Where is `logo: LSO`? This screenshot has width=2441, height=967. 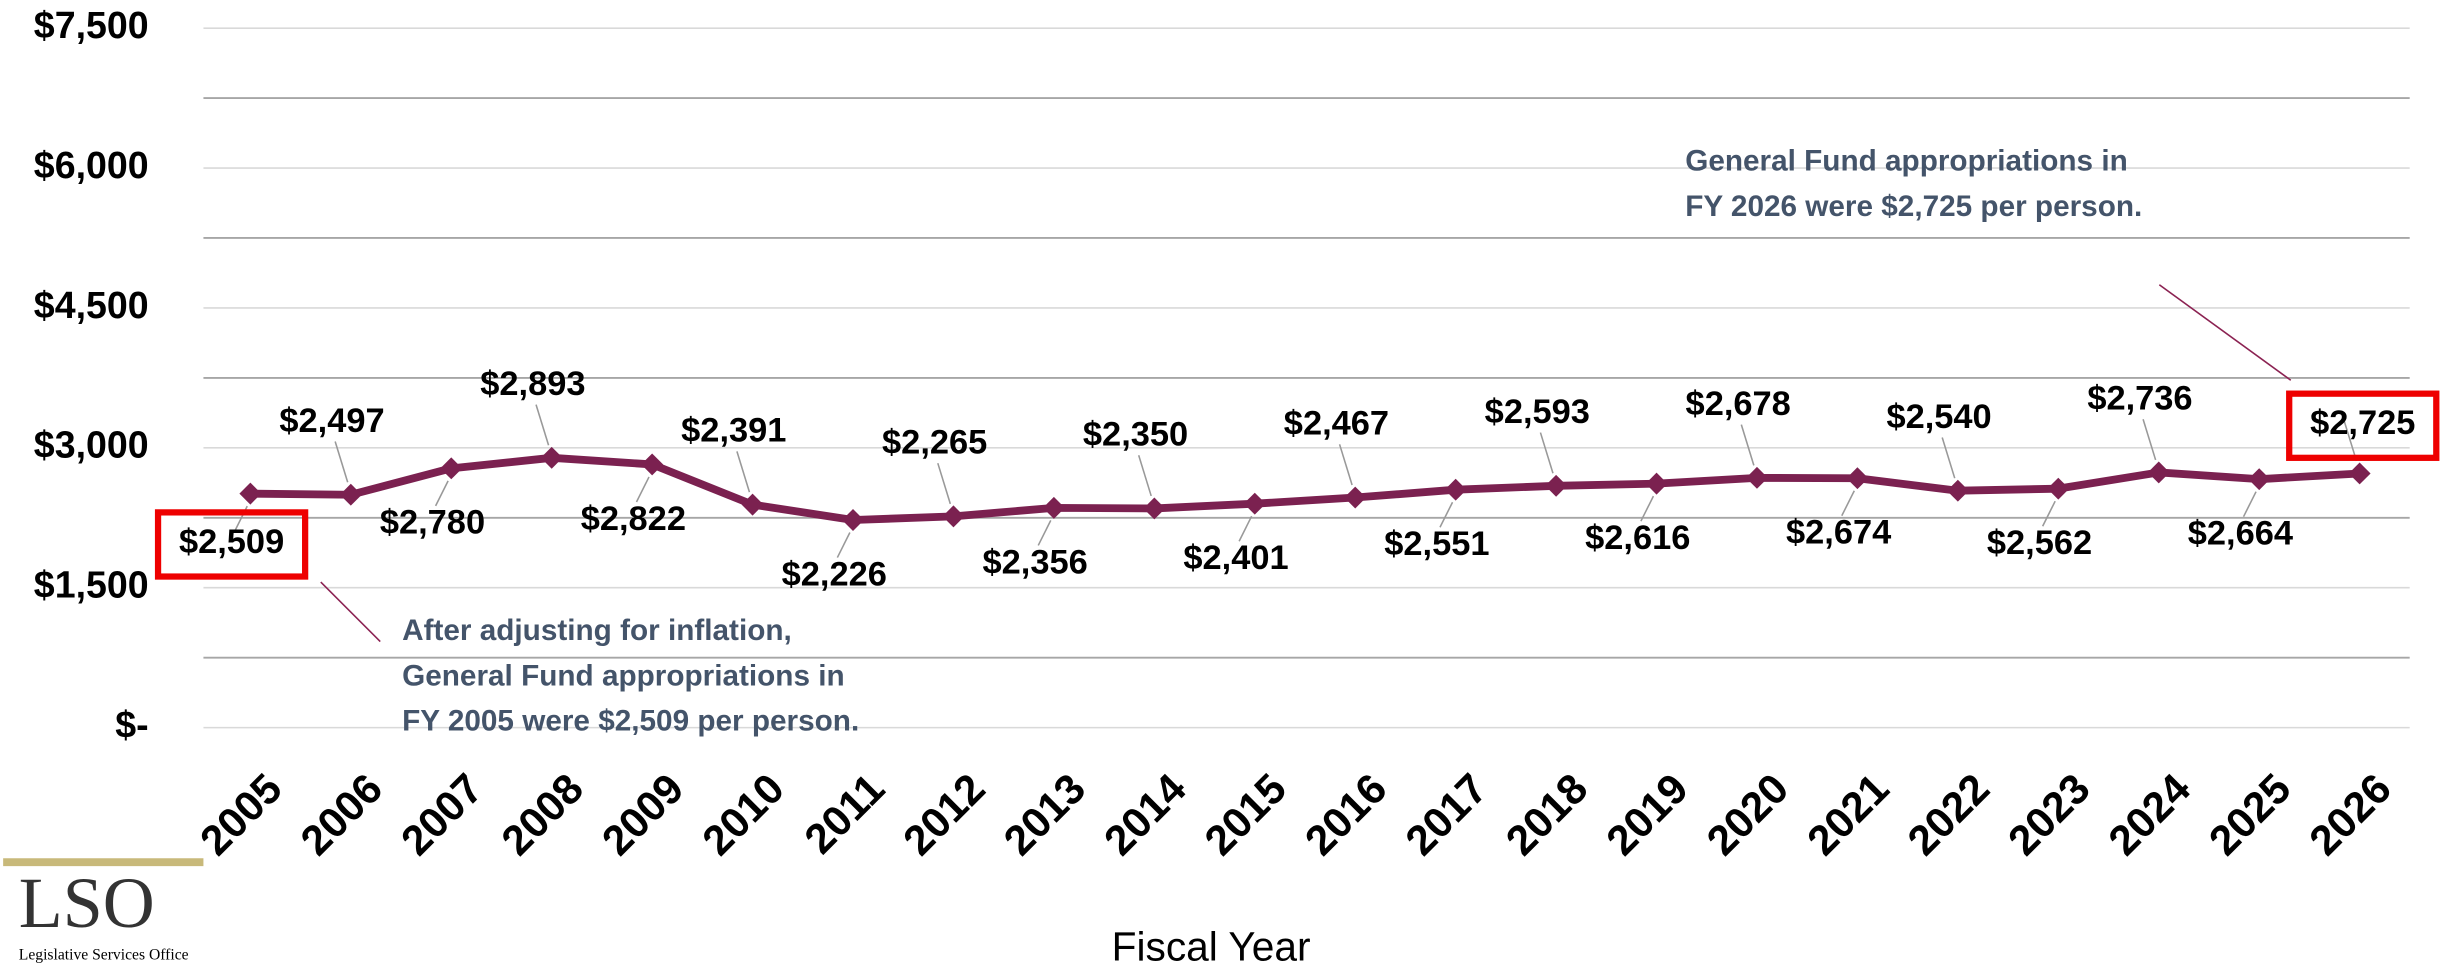
logo: LSO is located at coordinates (87, 903).